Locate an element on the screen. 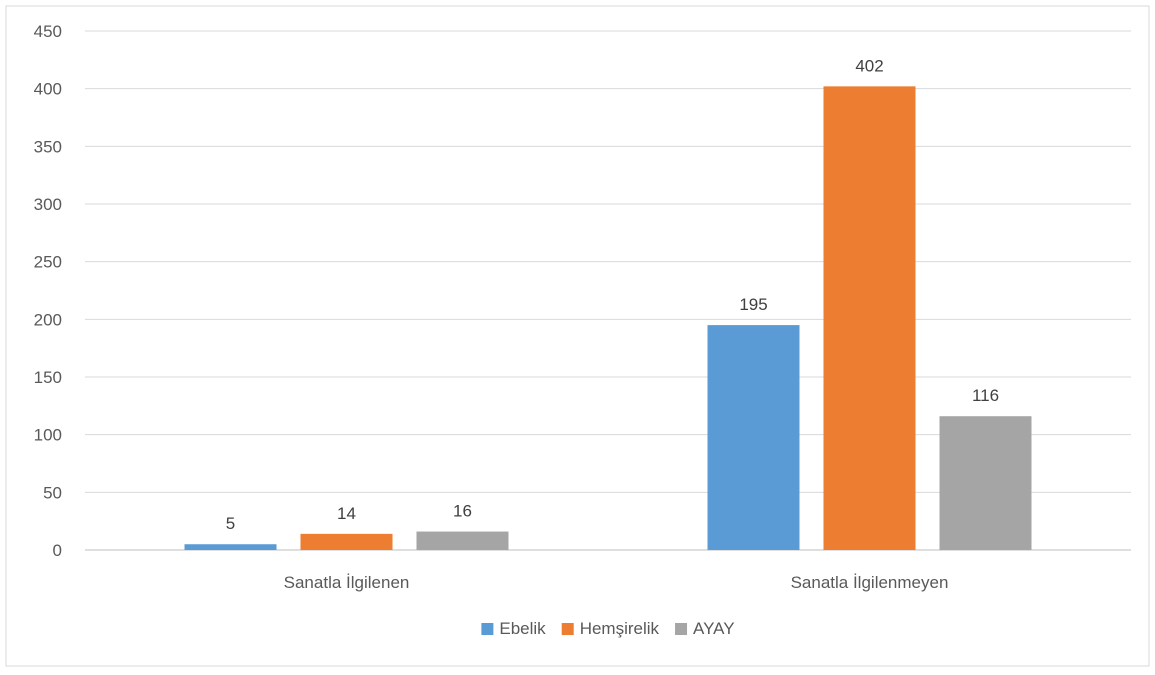 The height and width of the screenshot is (675, 1155). y-tick-label: 200 is located at coordinates (48, 319).